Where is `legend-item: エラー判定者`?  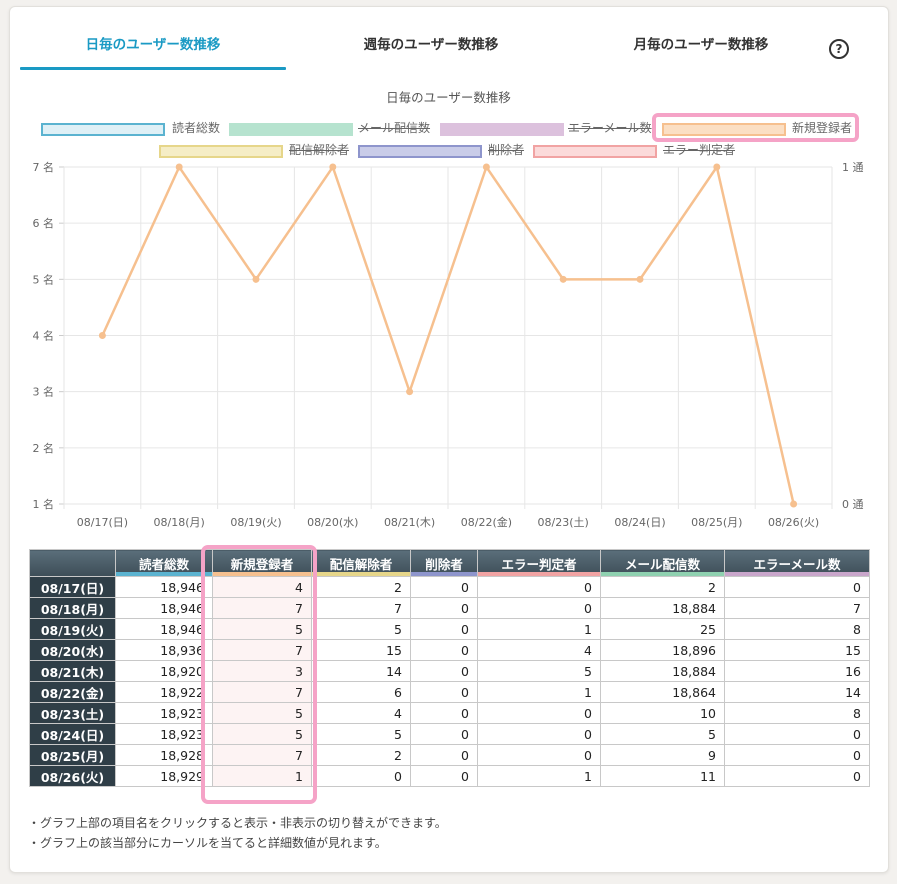
legend-item: エラー判定者 is located at coordinates (634, 151).